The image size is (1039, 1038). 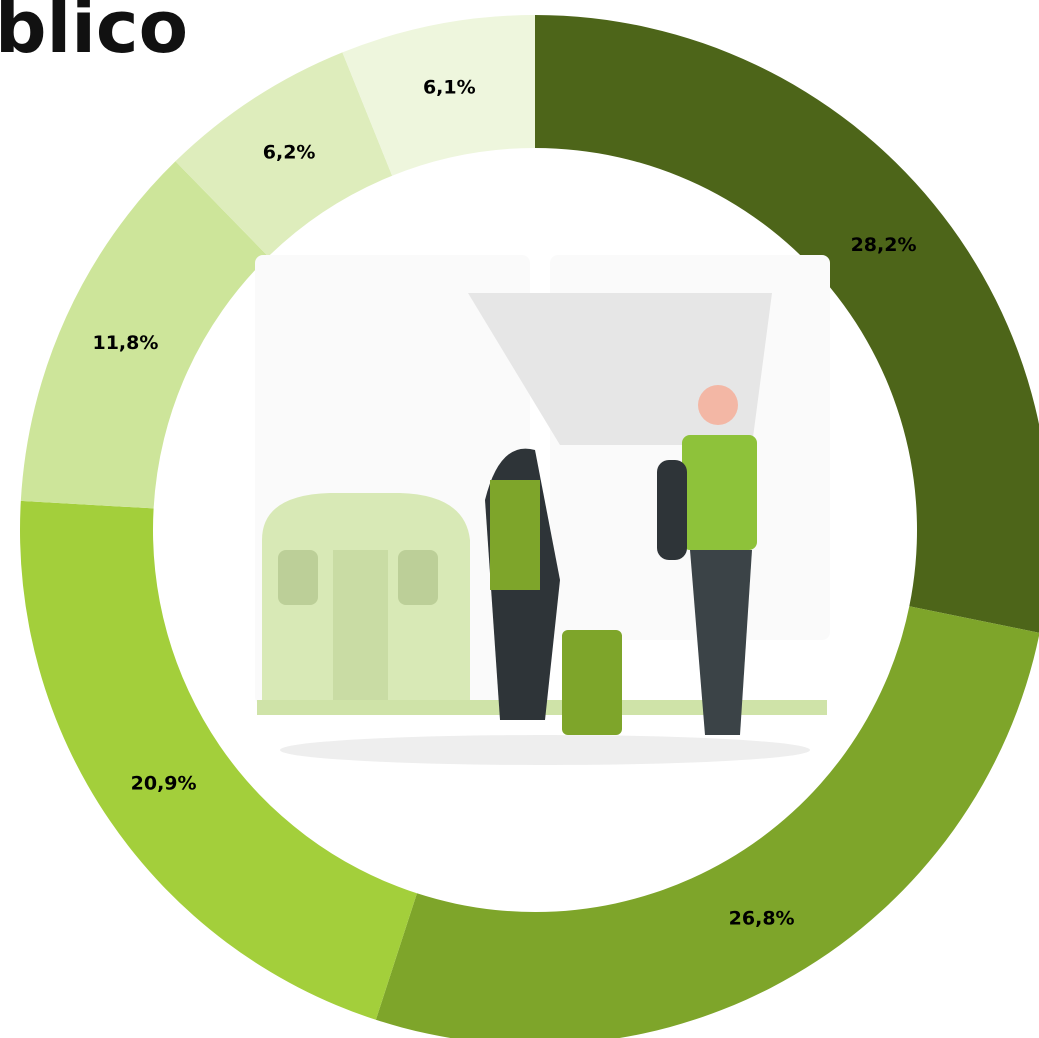 I want to click on data-label: 20,9%, so click(x=164, y=784).